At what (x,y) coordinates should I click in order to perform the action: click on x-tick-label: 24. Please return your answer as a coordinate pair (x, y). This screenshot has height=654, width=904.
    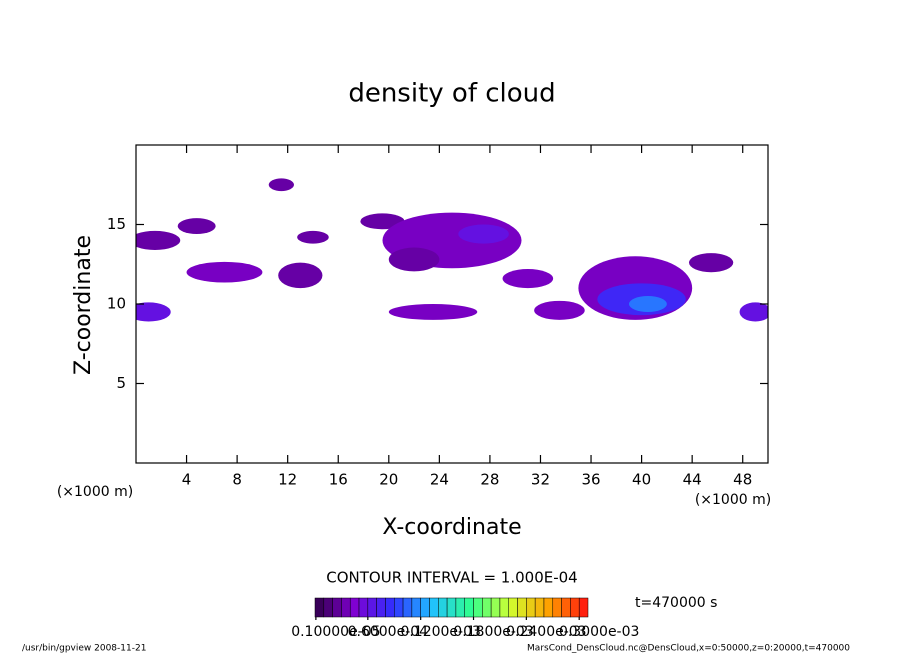
    Looking at the image, I should click on (439, 480).